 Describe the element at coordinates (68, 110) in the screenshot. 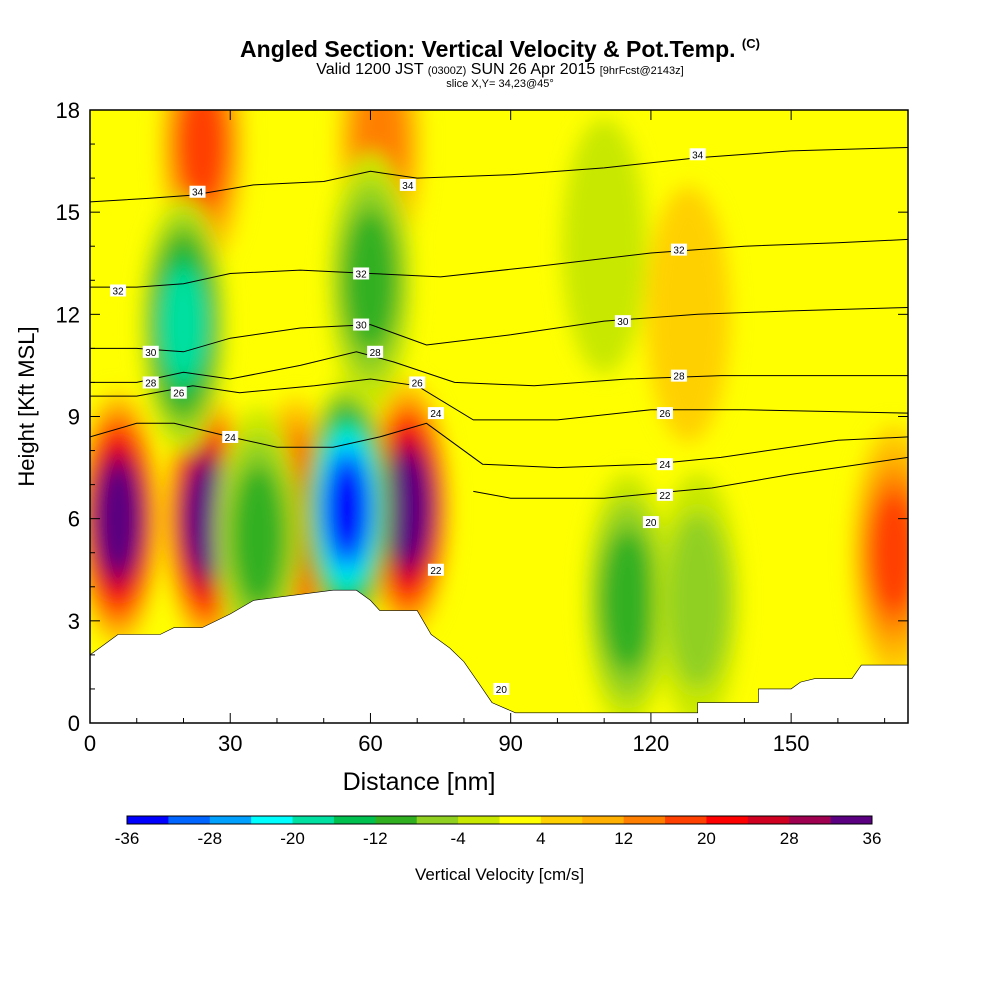

I see `y-tick-label: 18` at that location.